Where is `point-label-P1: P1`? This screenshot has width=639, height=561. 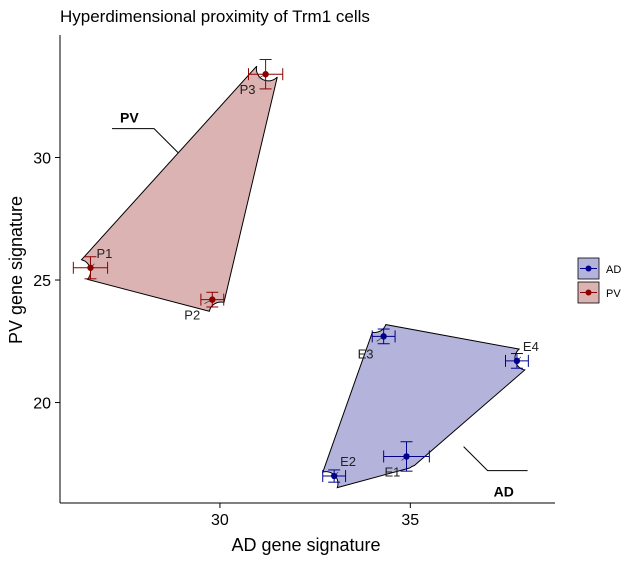
point-label-P1: P1 is located at coordinates (104, 253).